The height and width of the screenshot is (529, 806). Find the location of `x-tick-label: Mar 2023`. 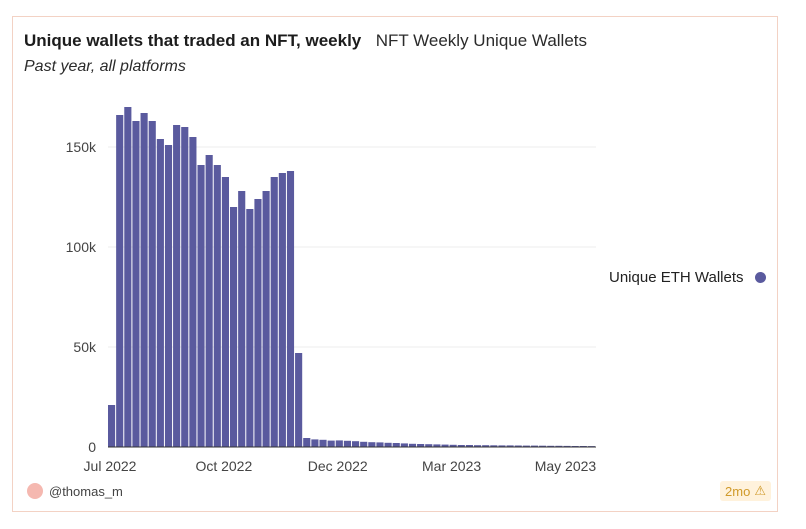

x-tick-label: Mar 2023 is located at coordinates (451, 466).